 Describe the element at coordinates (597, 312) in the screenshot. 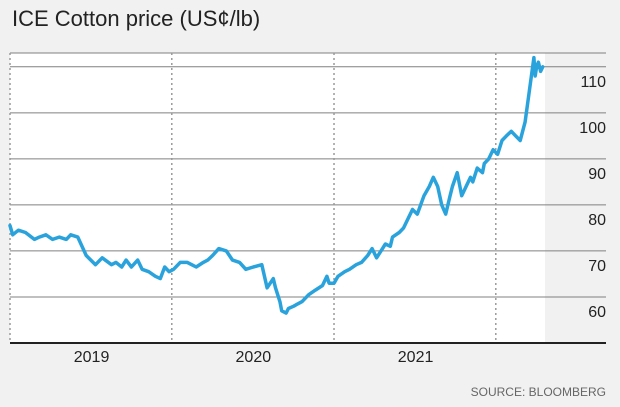

I see `y-tick-label: 60` at that location.